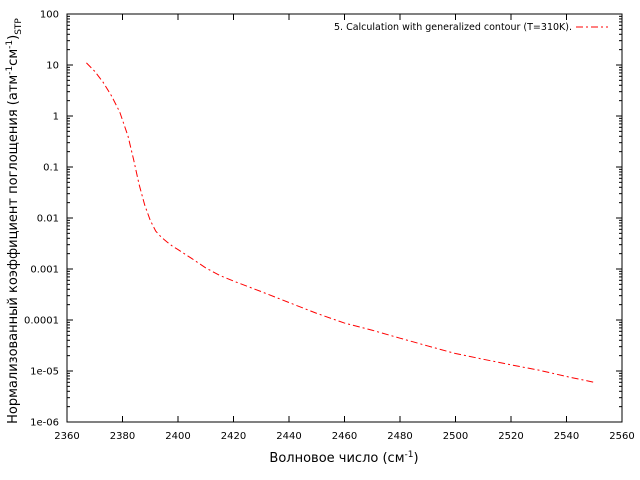  Describe the element at coordinates (51, 168) in the screenshot. I see `y-tick-label: 0.1` at that location.